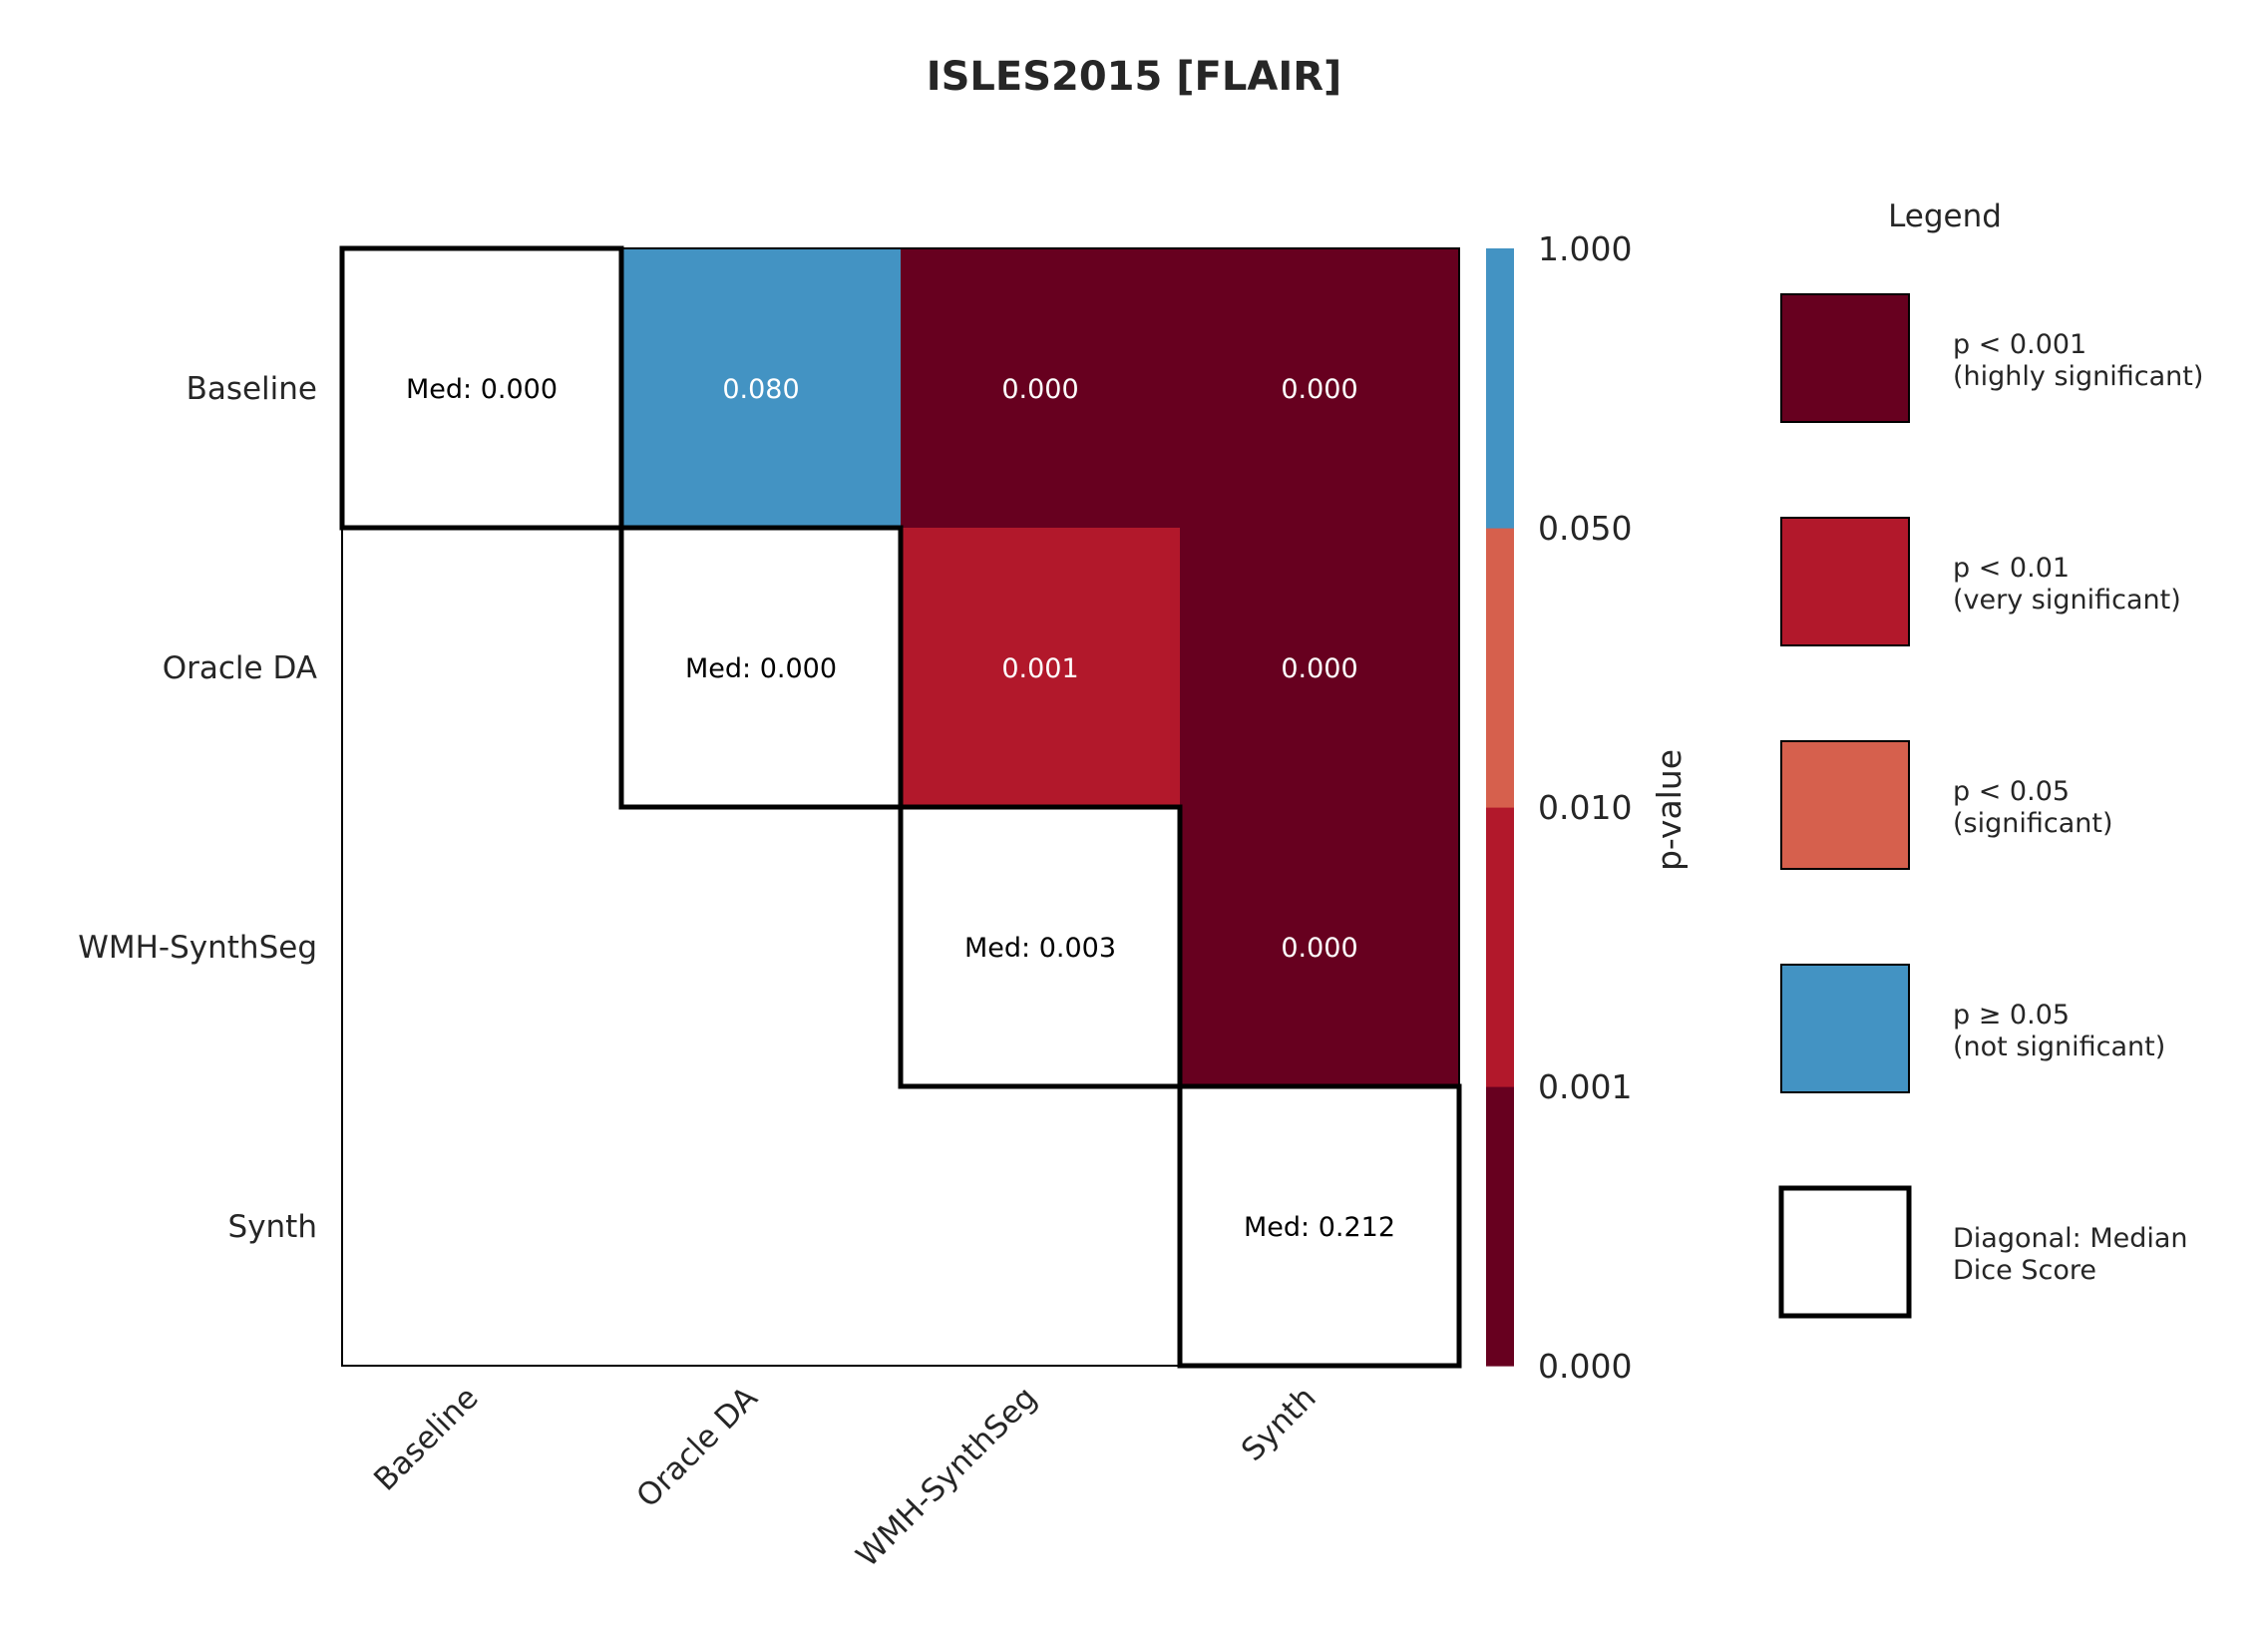 The width and height of the screenshot is (2268, 1648). Describe the element at coordinates (2019, 344) in the screenshot. I see `legend-item-label: p < 0.001` at that location.